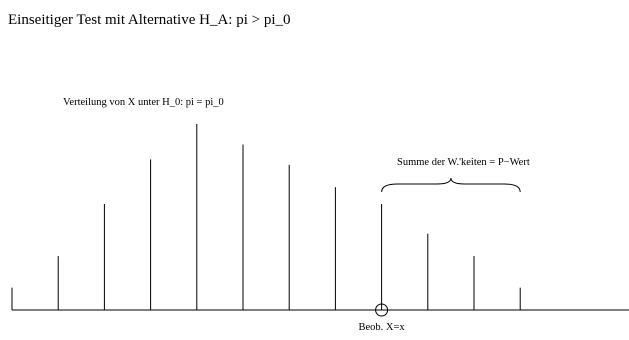  What do you see at coordinates (143, 102) in the screenshot?
I see `distribution-label: Verteilung von X unter H_0: pi = pi_0` at bounding box center [143, 102].